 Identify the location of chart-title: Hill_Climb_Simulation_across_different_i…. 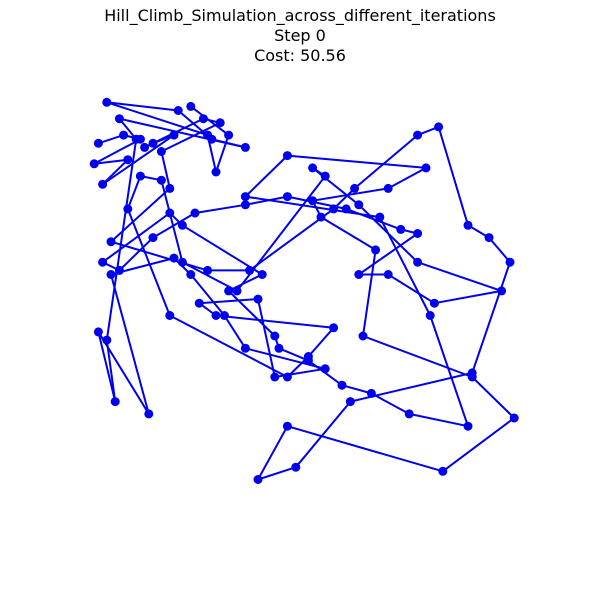
(300, 15).